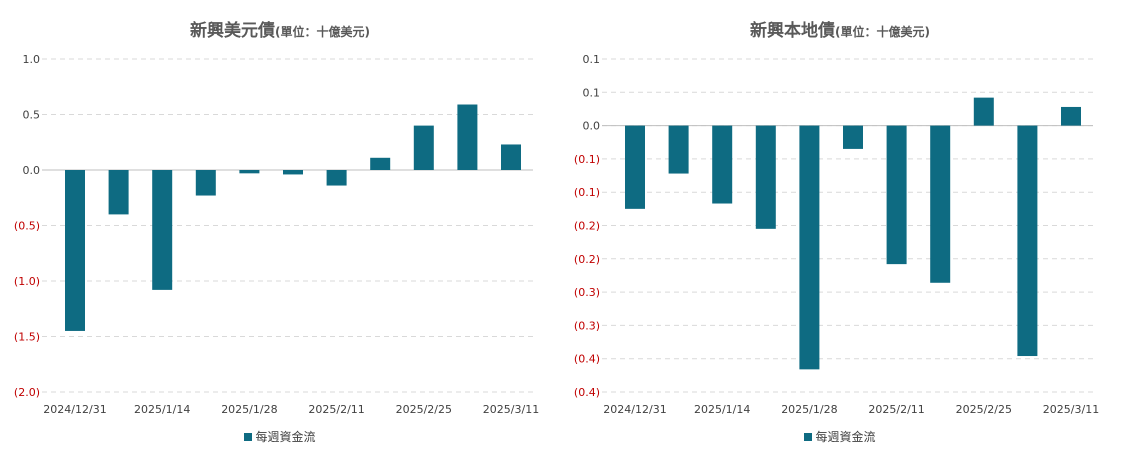  I want to click on chart-title: 新興美元債(單位：十億美元), so click(280, 28).